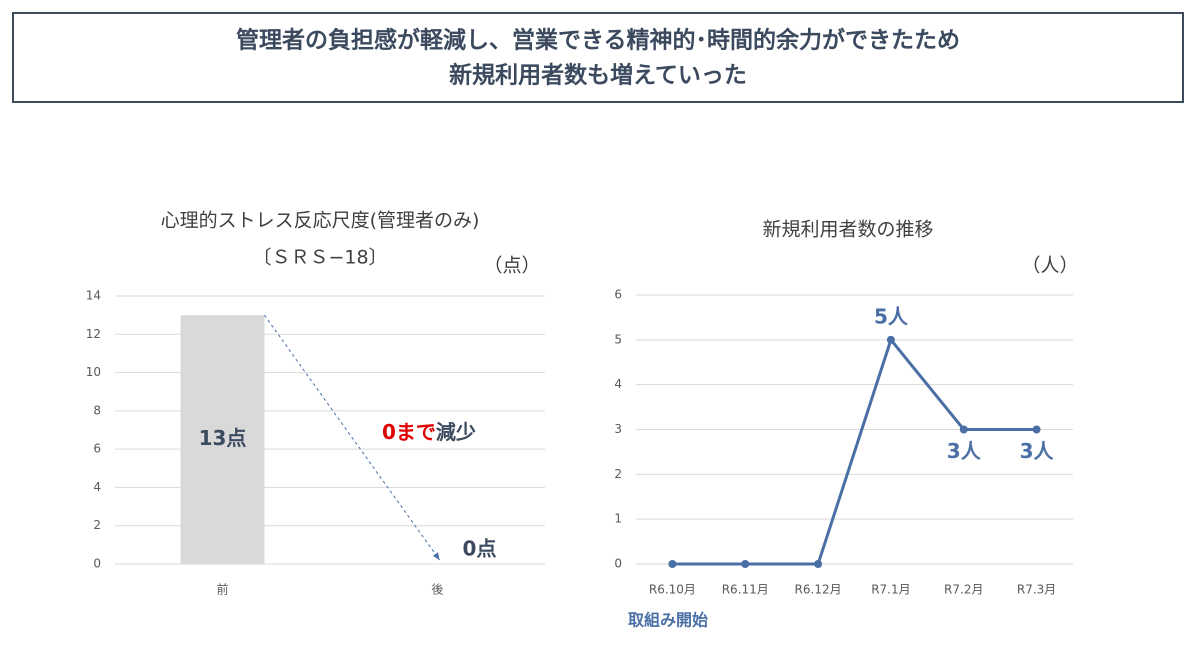 The image size is (1200, 651). I want to click on value-label: 0点, so click(480, 549).